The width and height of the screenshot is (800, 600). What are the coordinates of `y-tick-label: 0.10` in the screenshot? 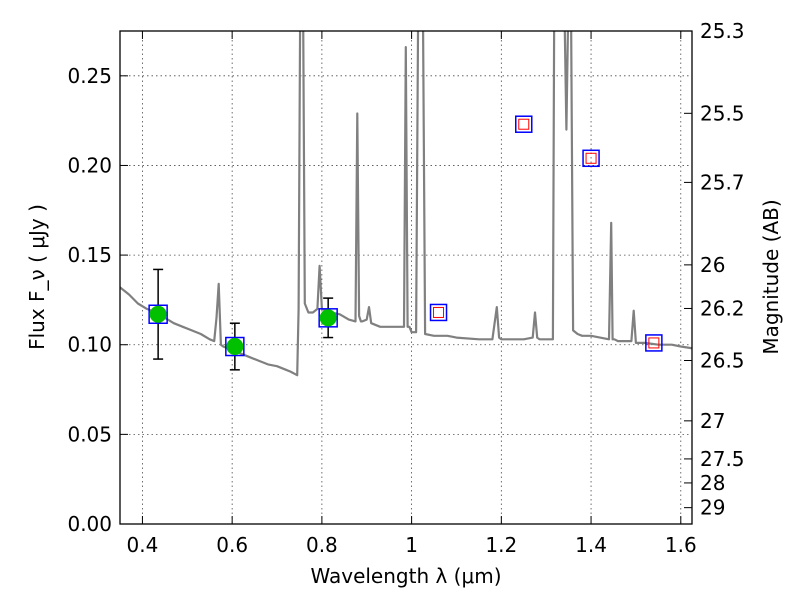 It's located at (89, 345).